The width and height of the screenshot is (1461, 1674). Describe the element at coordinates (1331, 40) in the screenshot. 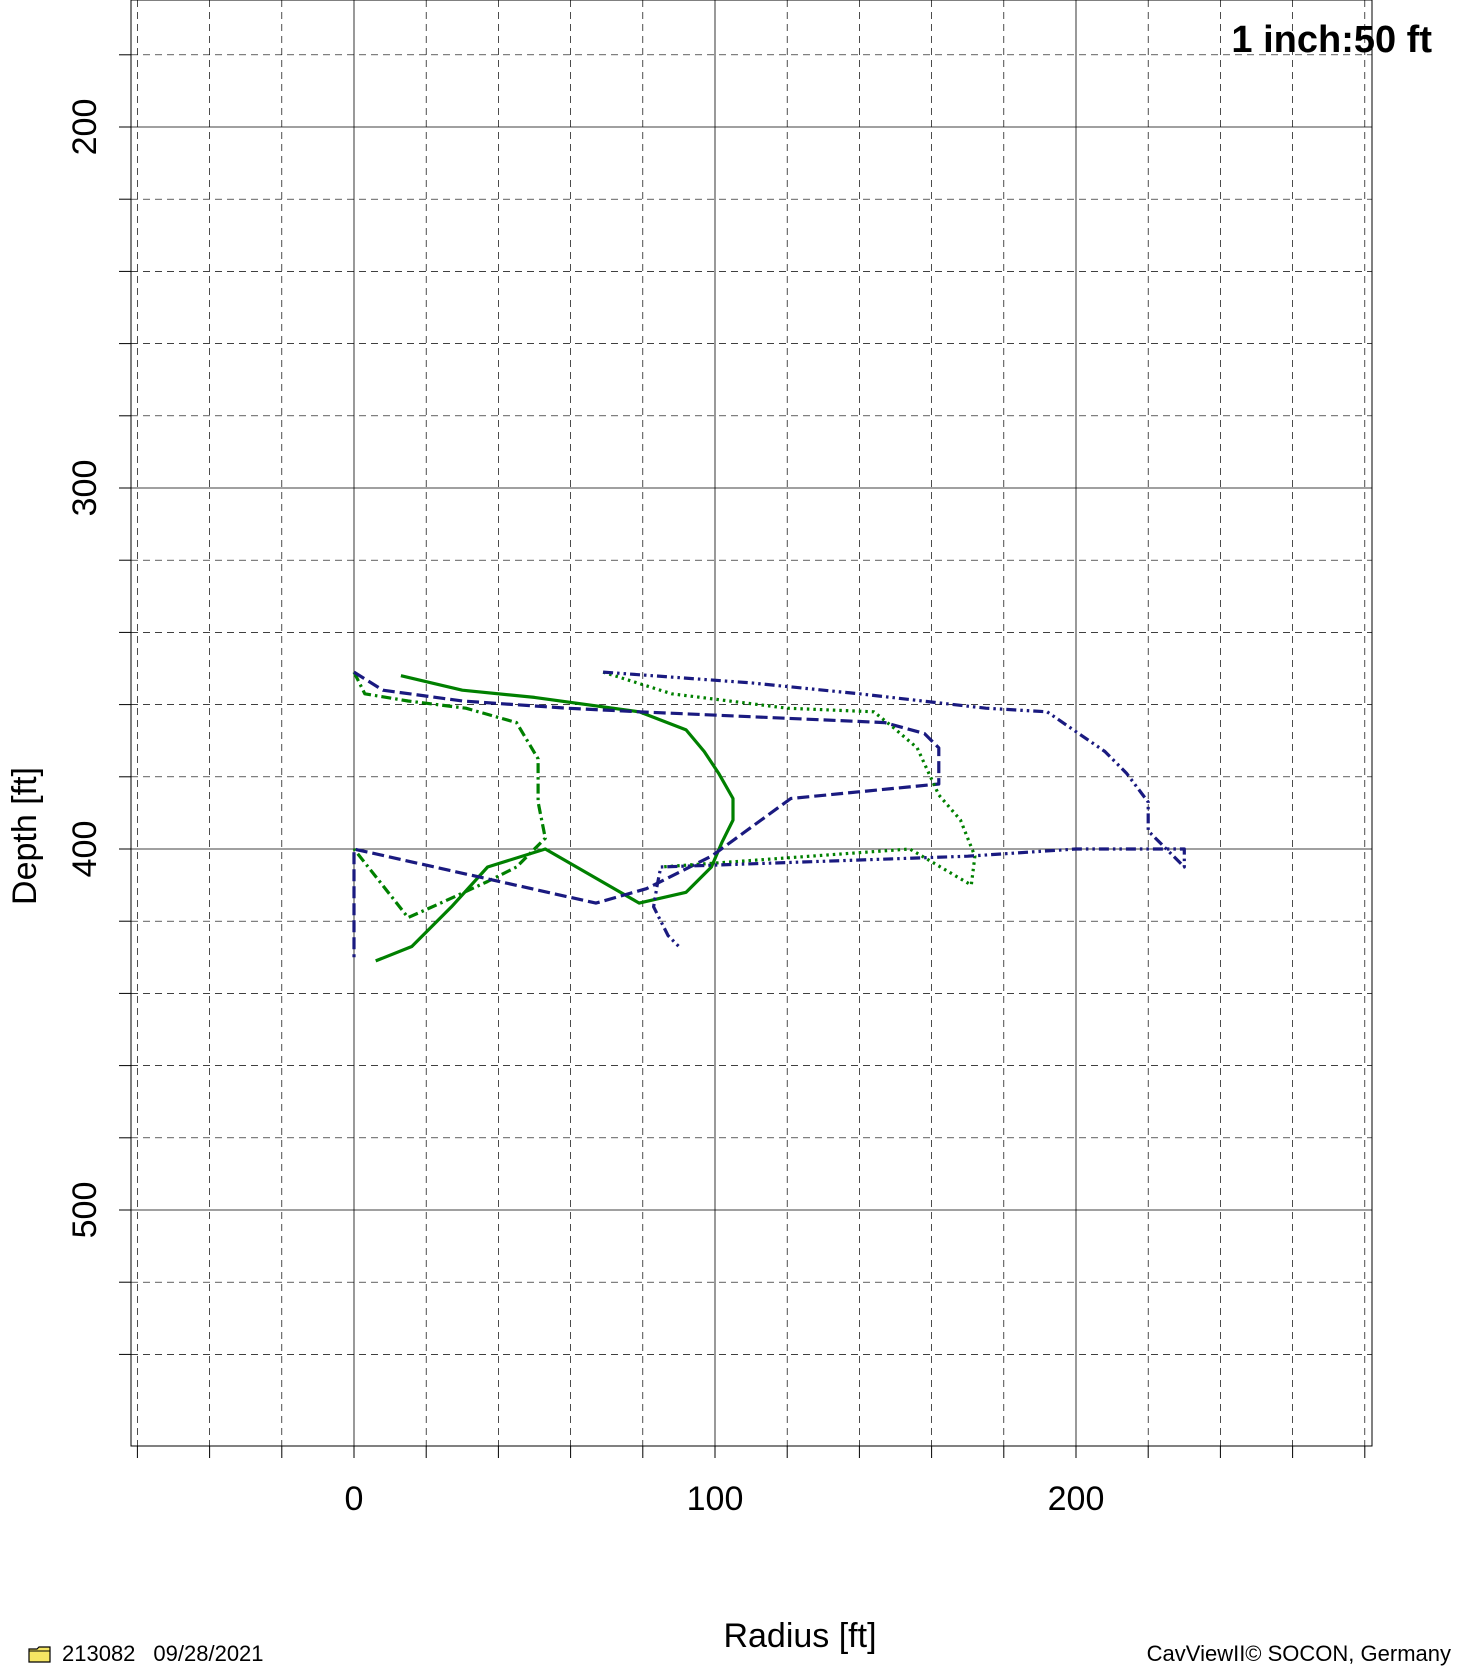

I see `scale-label: 1 inch:50 ft` at that location.